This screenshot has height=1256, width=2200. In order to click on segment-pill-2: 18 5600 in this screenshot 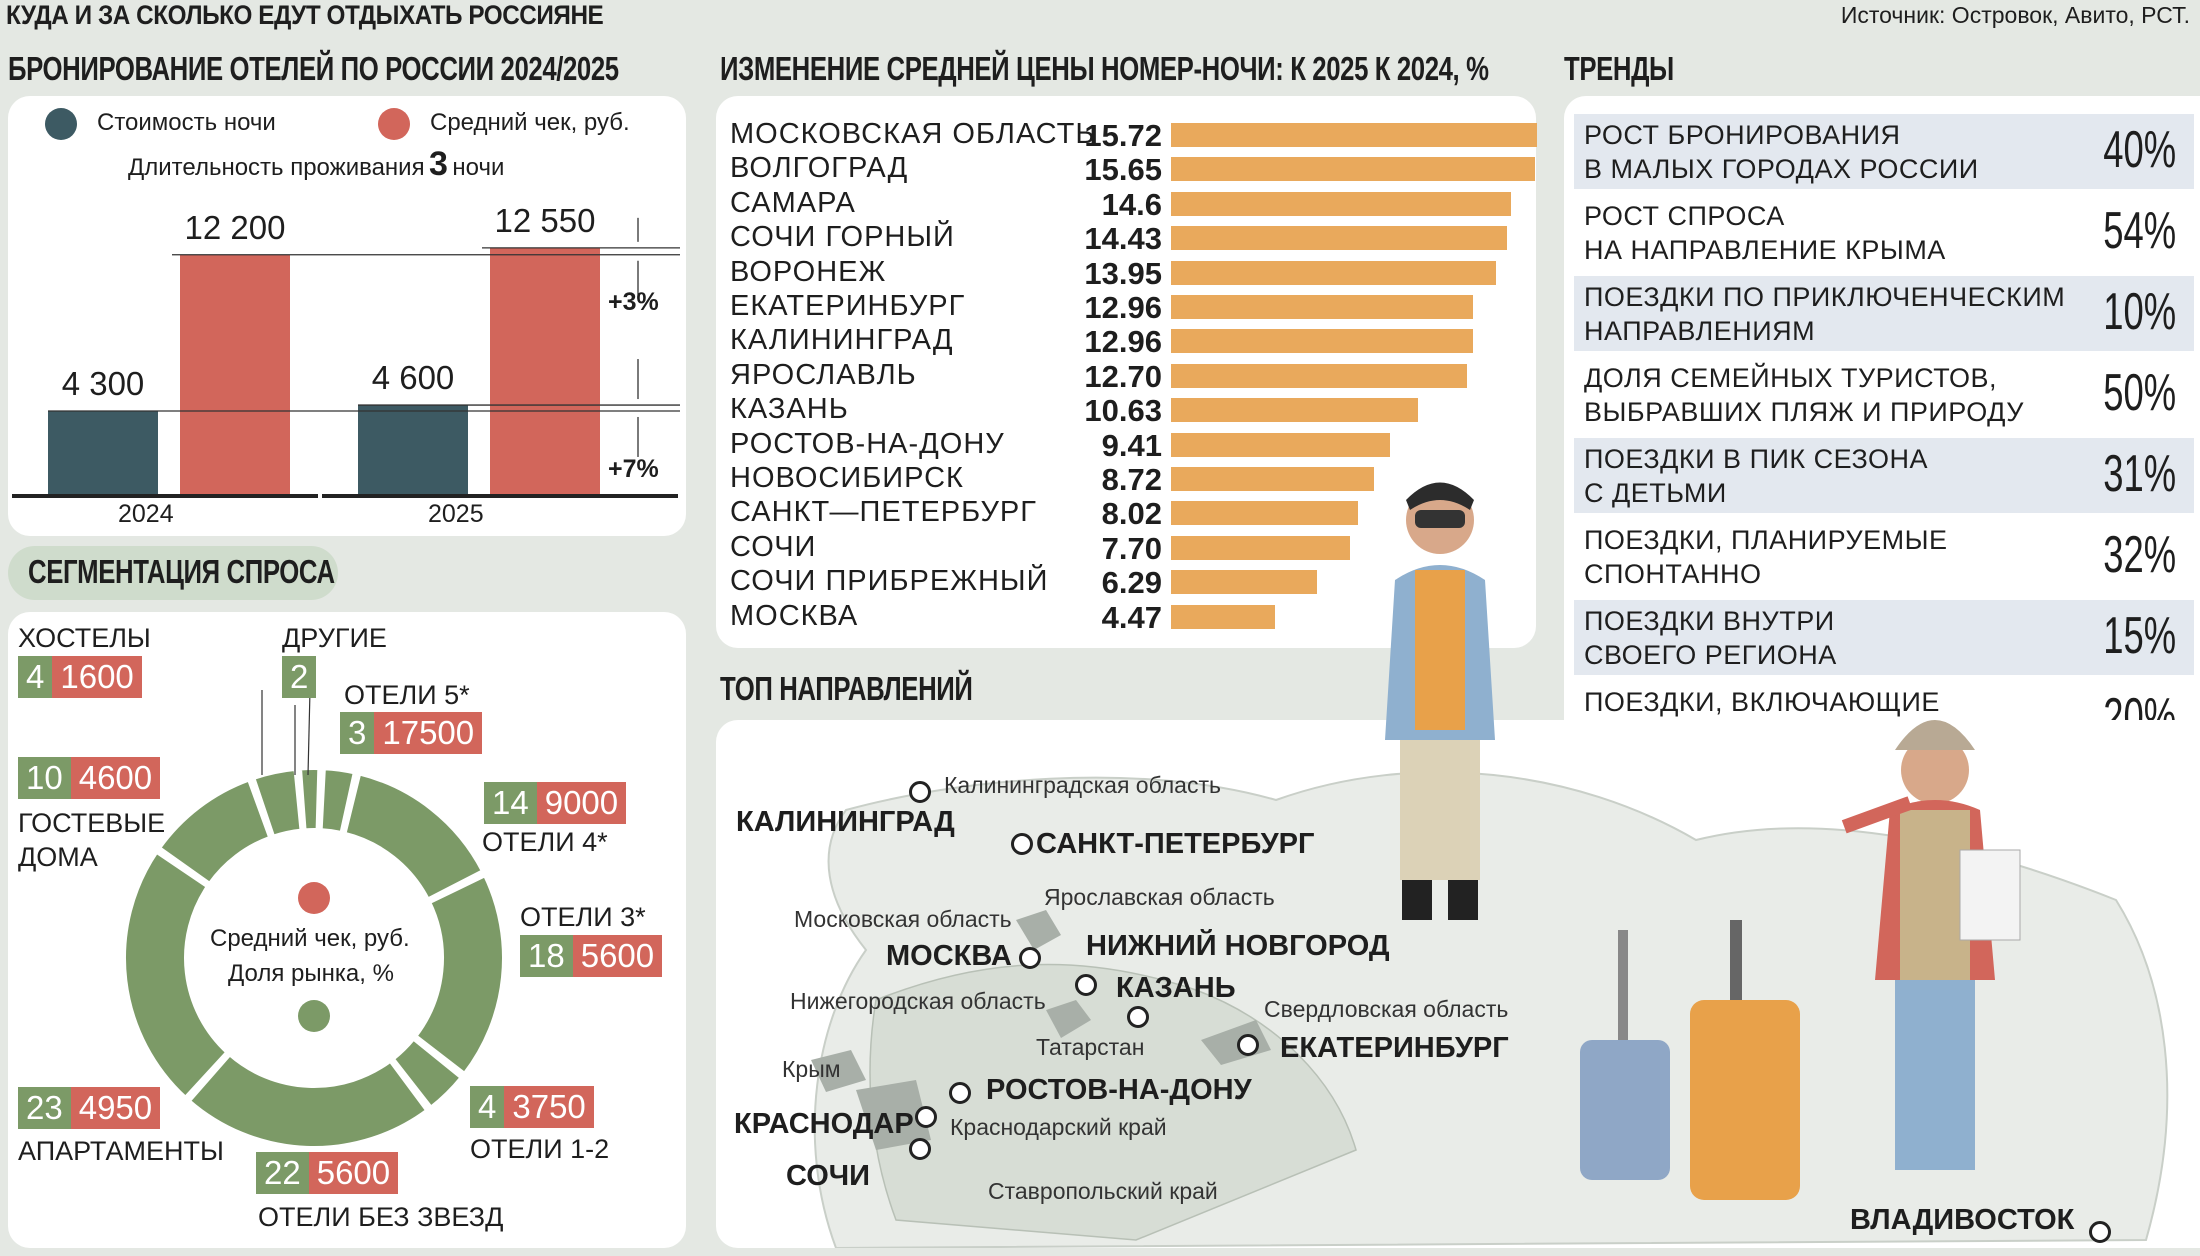, I will do `click(591, 956)`.